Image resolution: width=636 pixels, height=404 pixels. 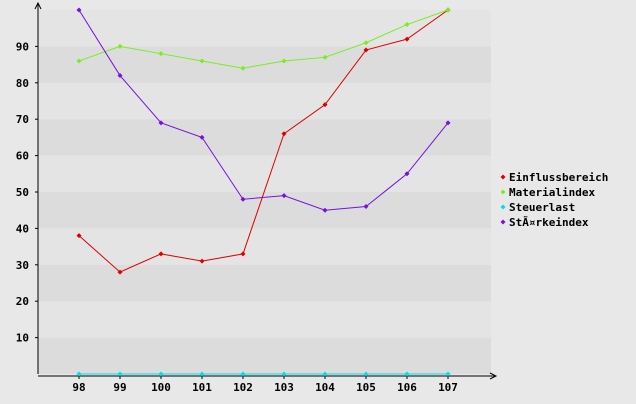 I want to click on legend-label: Materialindex, so click(x=552, y=192).